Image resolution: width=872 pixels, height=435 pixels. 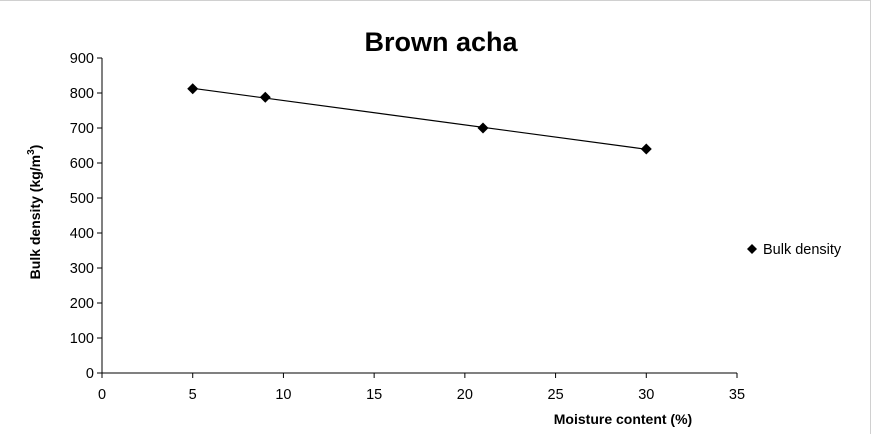 I want to click on x-tick-label: 0, so click(x=102, y=395).